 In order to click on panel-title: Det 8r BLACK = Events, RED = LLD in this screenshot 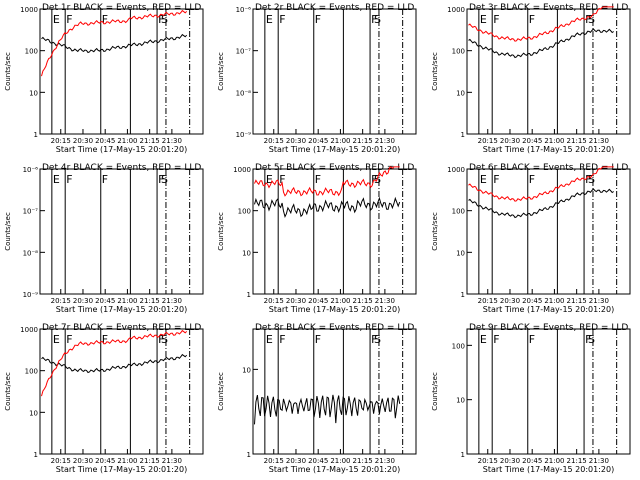, I will do `click(334, 328)`.